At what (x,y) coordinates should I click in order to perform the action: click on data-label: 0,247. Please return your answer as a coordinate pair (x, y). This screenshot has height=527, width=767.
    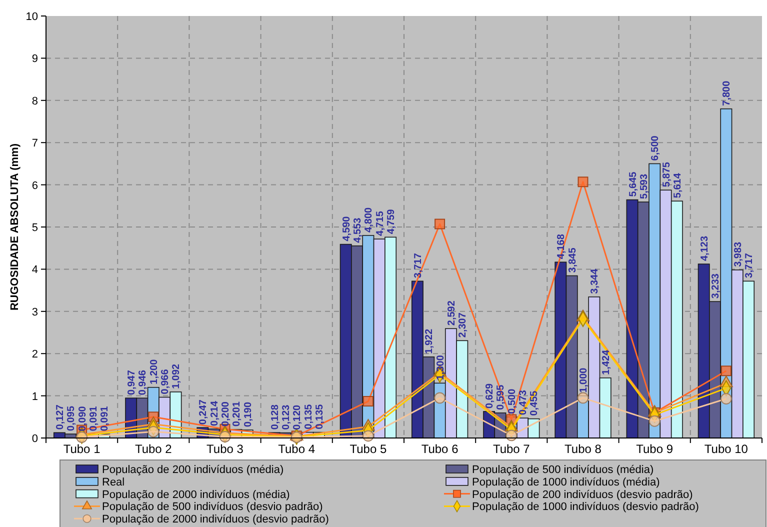
    Looking at the image, I should click on (204, 412).